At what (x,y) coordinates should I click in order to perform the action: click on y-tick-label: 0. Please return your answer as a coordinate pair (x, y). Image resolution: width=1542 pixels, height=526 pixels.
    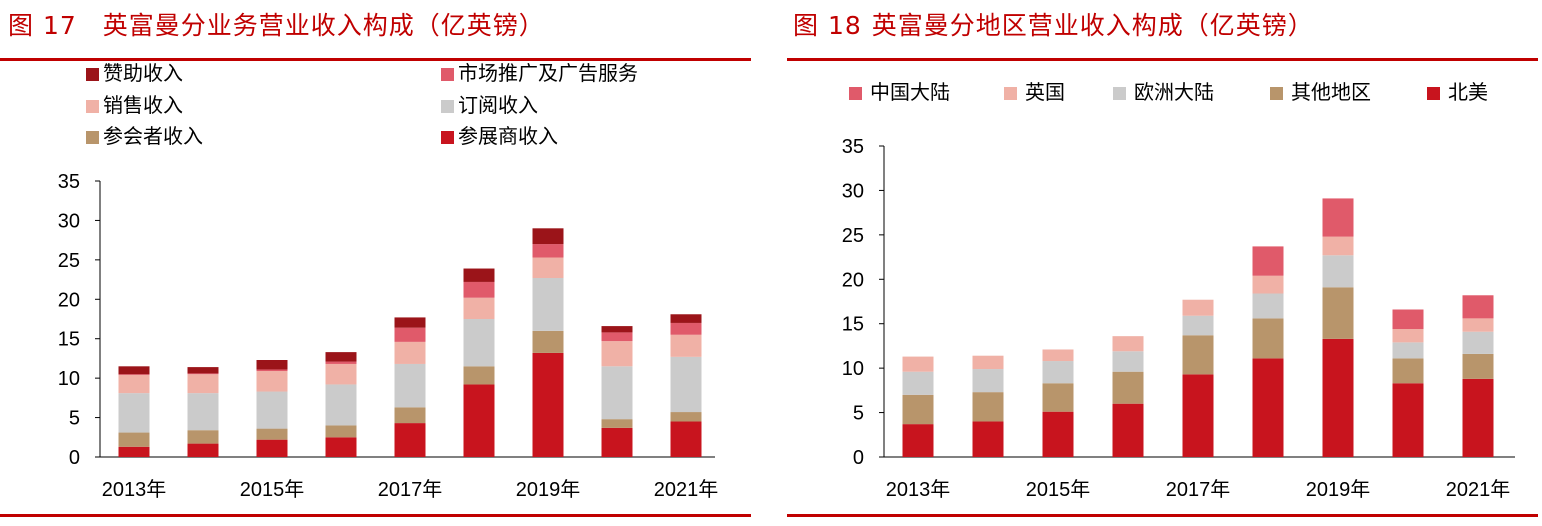
    Looking at the image, I should click on (74, 458).